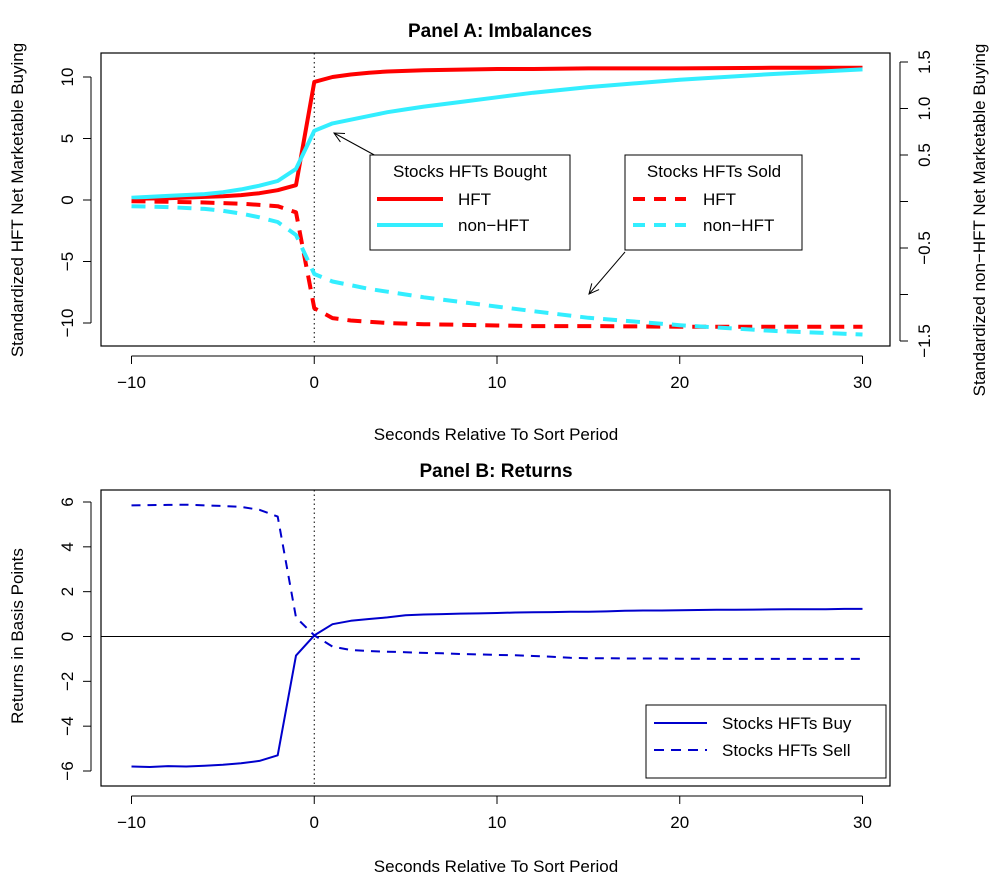 This screenshot has height=879, width=990. What do you see at coordinates (67, 77) in the screenshot?
I see `y-tick-label: 10` at bounding box center [67, 77].